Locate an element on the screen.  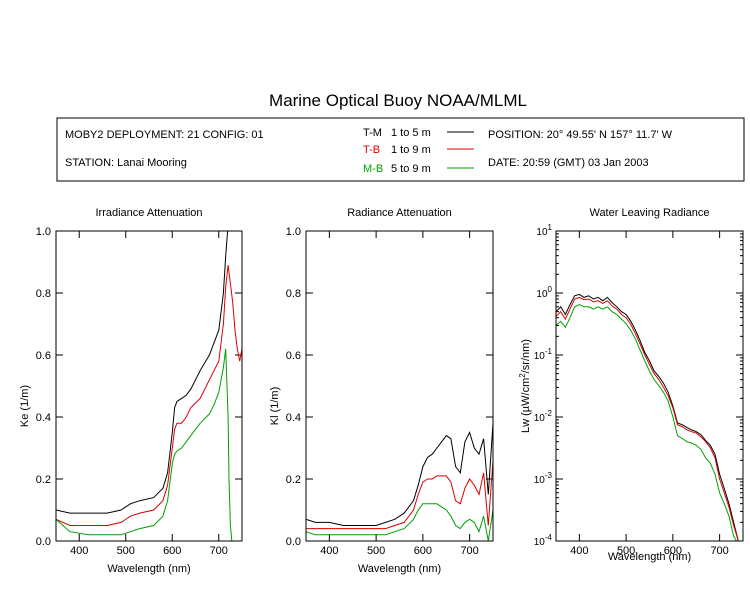
date-text: DATE: 20:59 (GMT) 03 Jan 2003 is located at coordinates (568, 163).